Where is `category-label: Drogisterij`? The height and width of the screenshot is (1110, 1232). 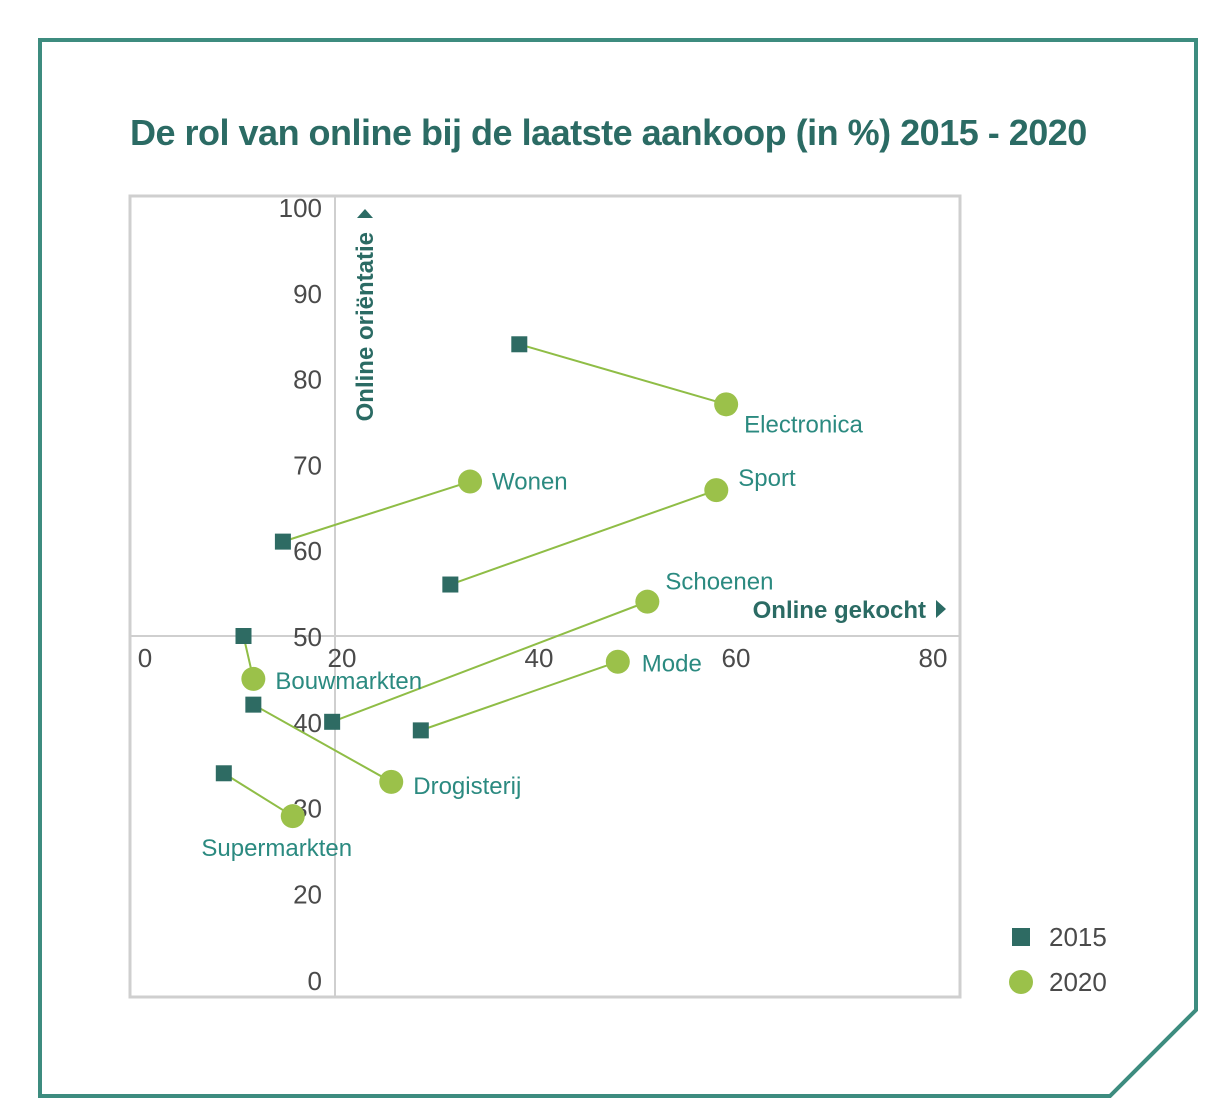 category-label: Drogisterij is located at coordinates (467, 786).